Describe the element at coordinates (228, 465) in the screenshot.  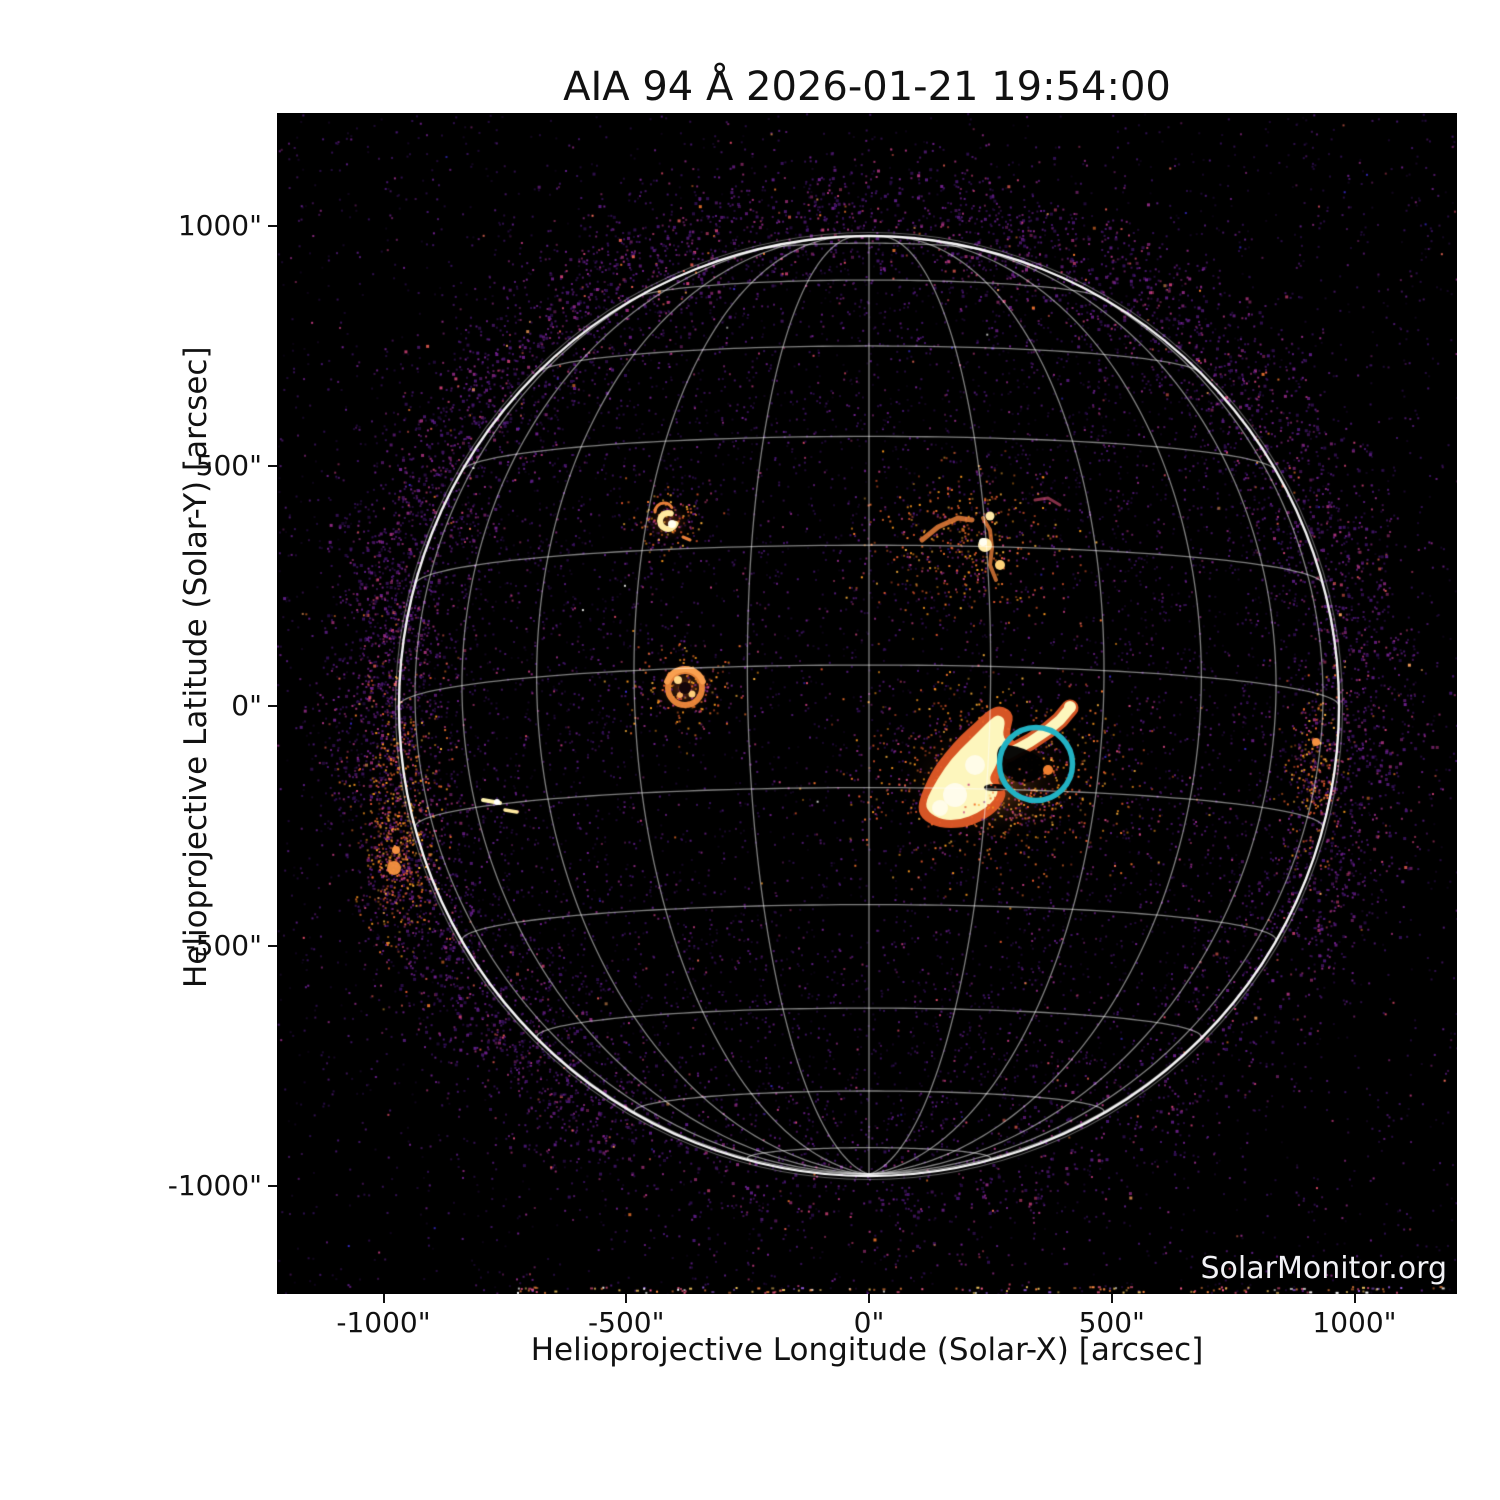
I see `y-tick-label: 500"` at that location.